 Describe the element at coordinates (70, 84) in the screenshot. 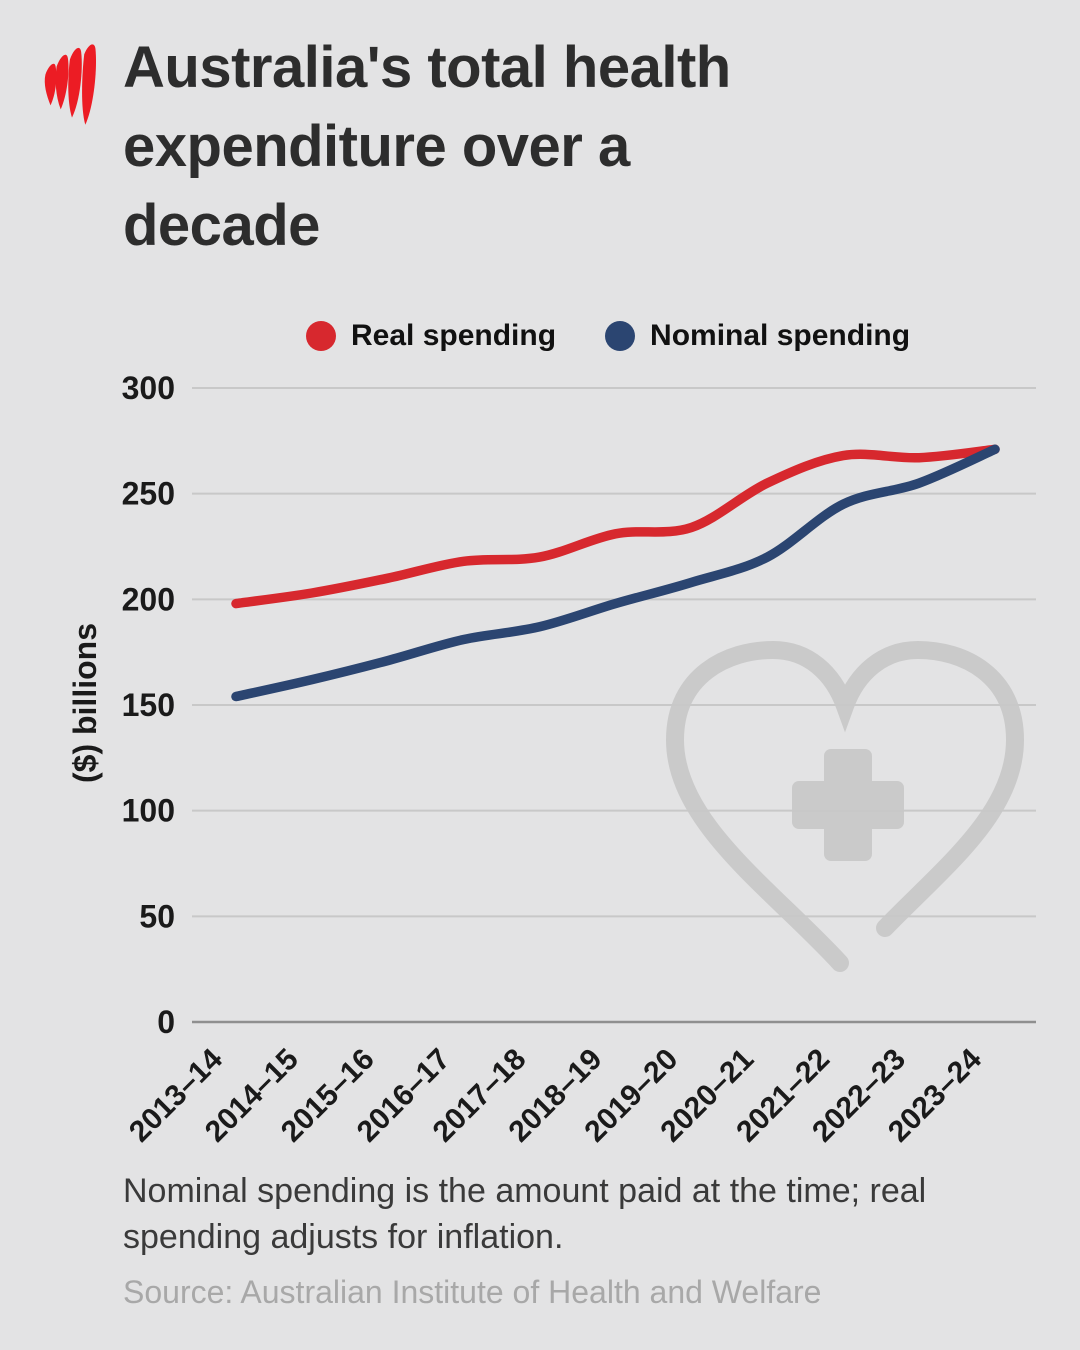

I see `sbs-logo-icon` at that location.